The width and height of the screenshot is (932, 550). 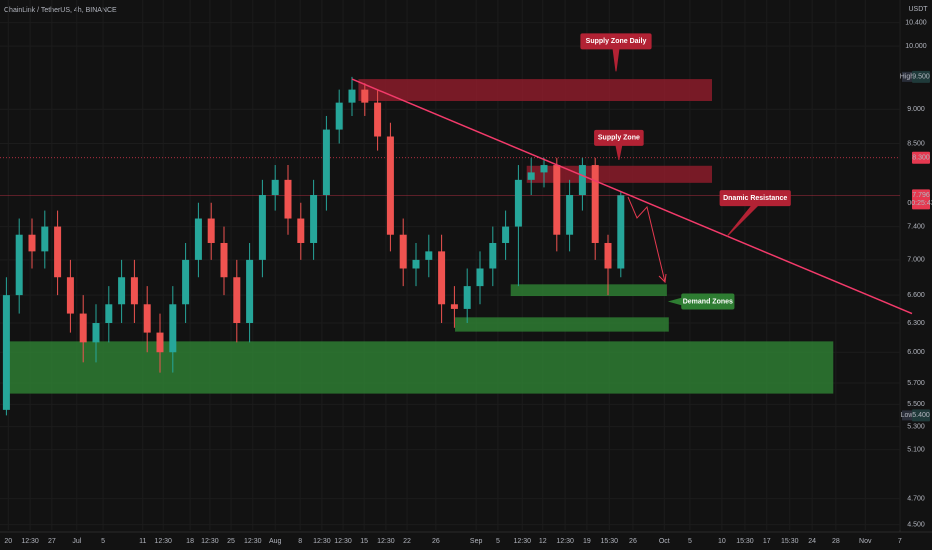 I want to click on y-tick-label: 5.100, so click(x=916, y=449).